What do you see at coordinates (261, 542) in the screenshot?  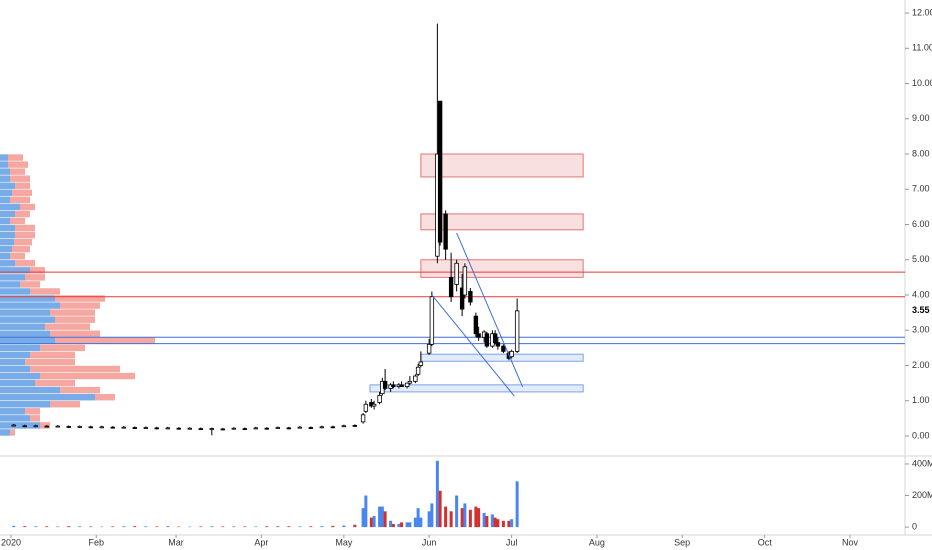 I see `x-tick-label: Apr` at bounding box center [261, 542].